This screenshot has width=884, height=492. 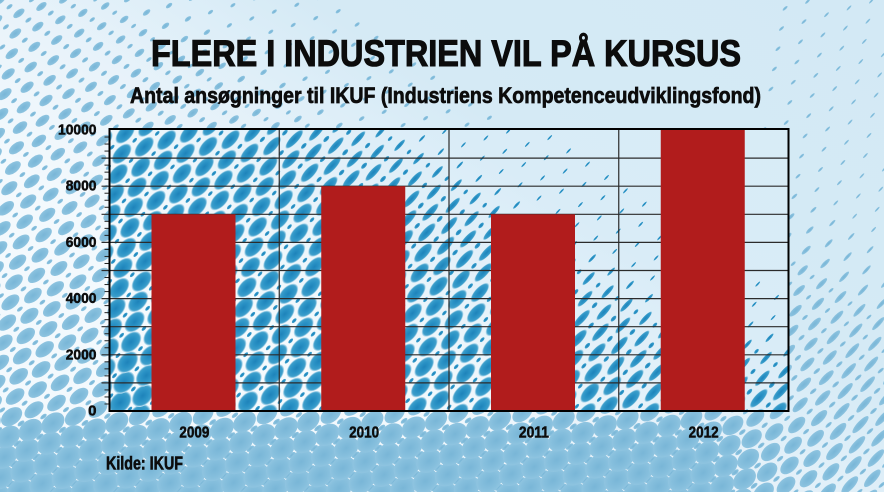 What do you see at coordinates (144, 463) in the screenshot?
I see `svg-text: Kilde: IKUF` at bounding box center [144, 463].